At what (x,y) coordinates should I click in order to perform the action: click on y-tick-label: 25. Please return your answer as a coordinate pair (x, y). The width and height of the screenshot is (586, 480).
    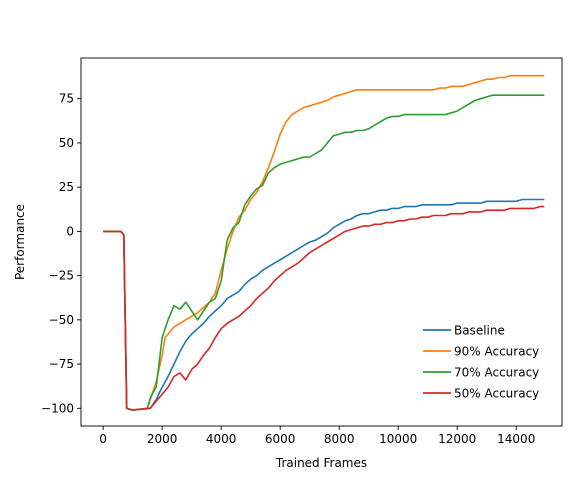
    Looking at the image, I should click on (66, 187).